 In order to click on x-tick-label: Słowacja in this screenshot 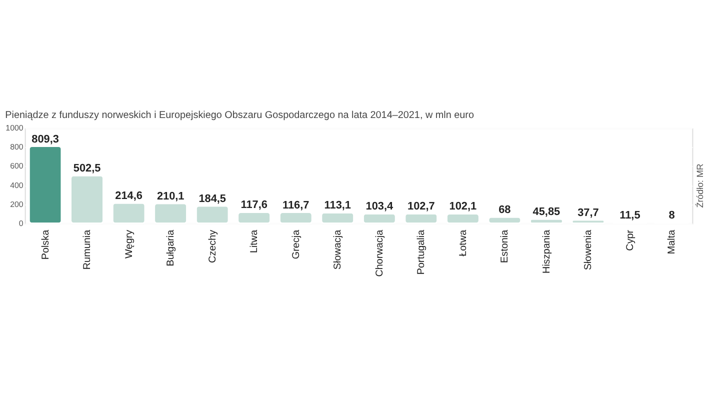, I will do `click(338, 249)`.